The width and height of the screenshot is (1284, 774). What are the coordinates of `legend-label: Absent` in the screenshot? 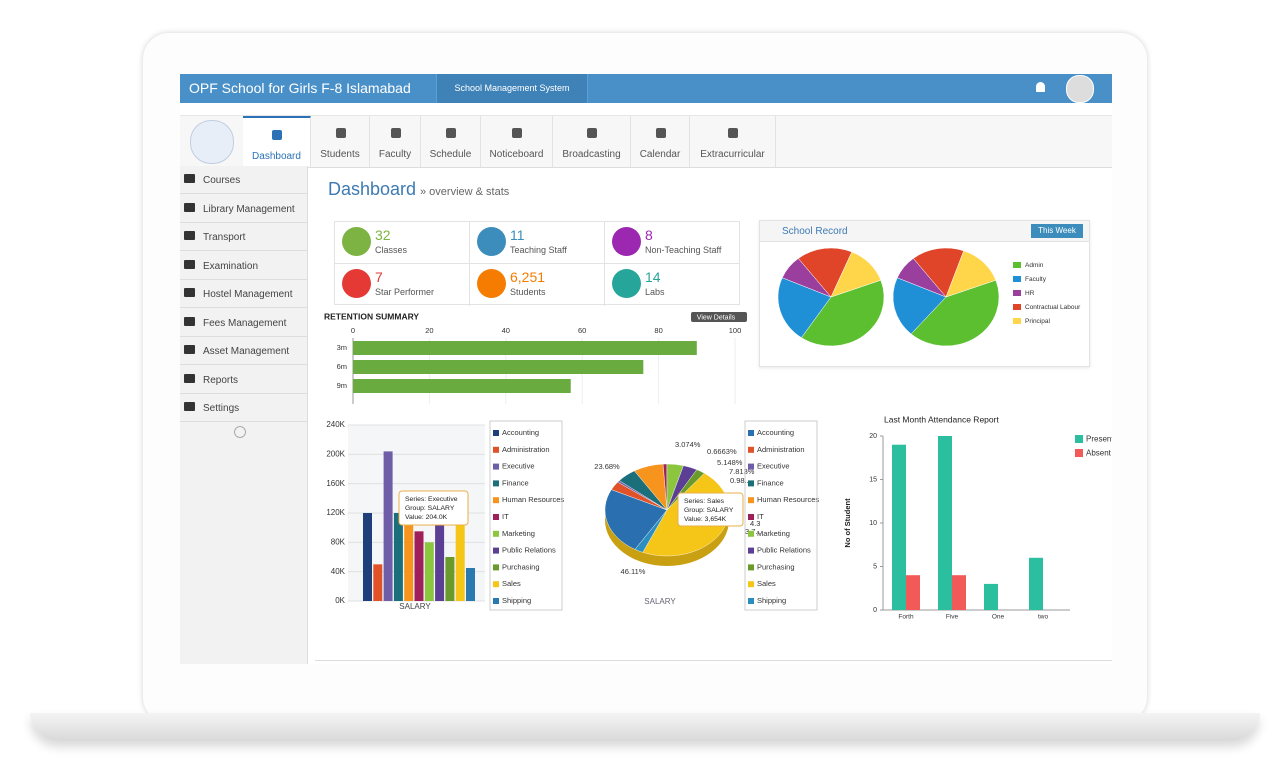 It's located at (1099, 453).